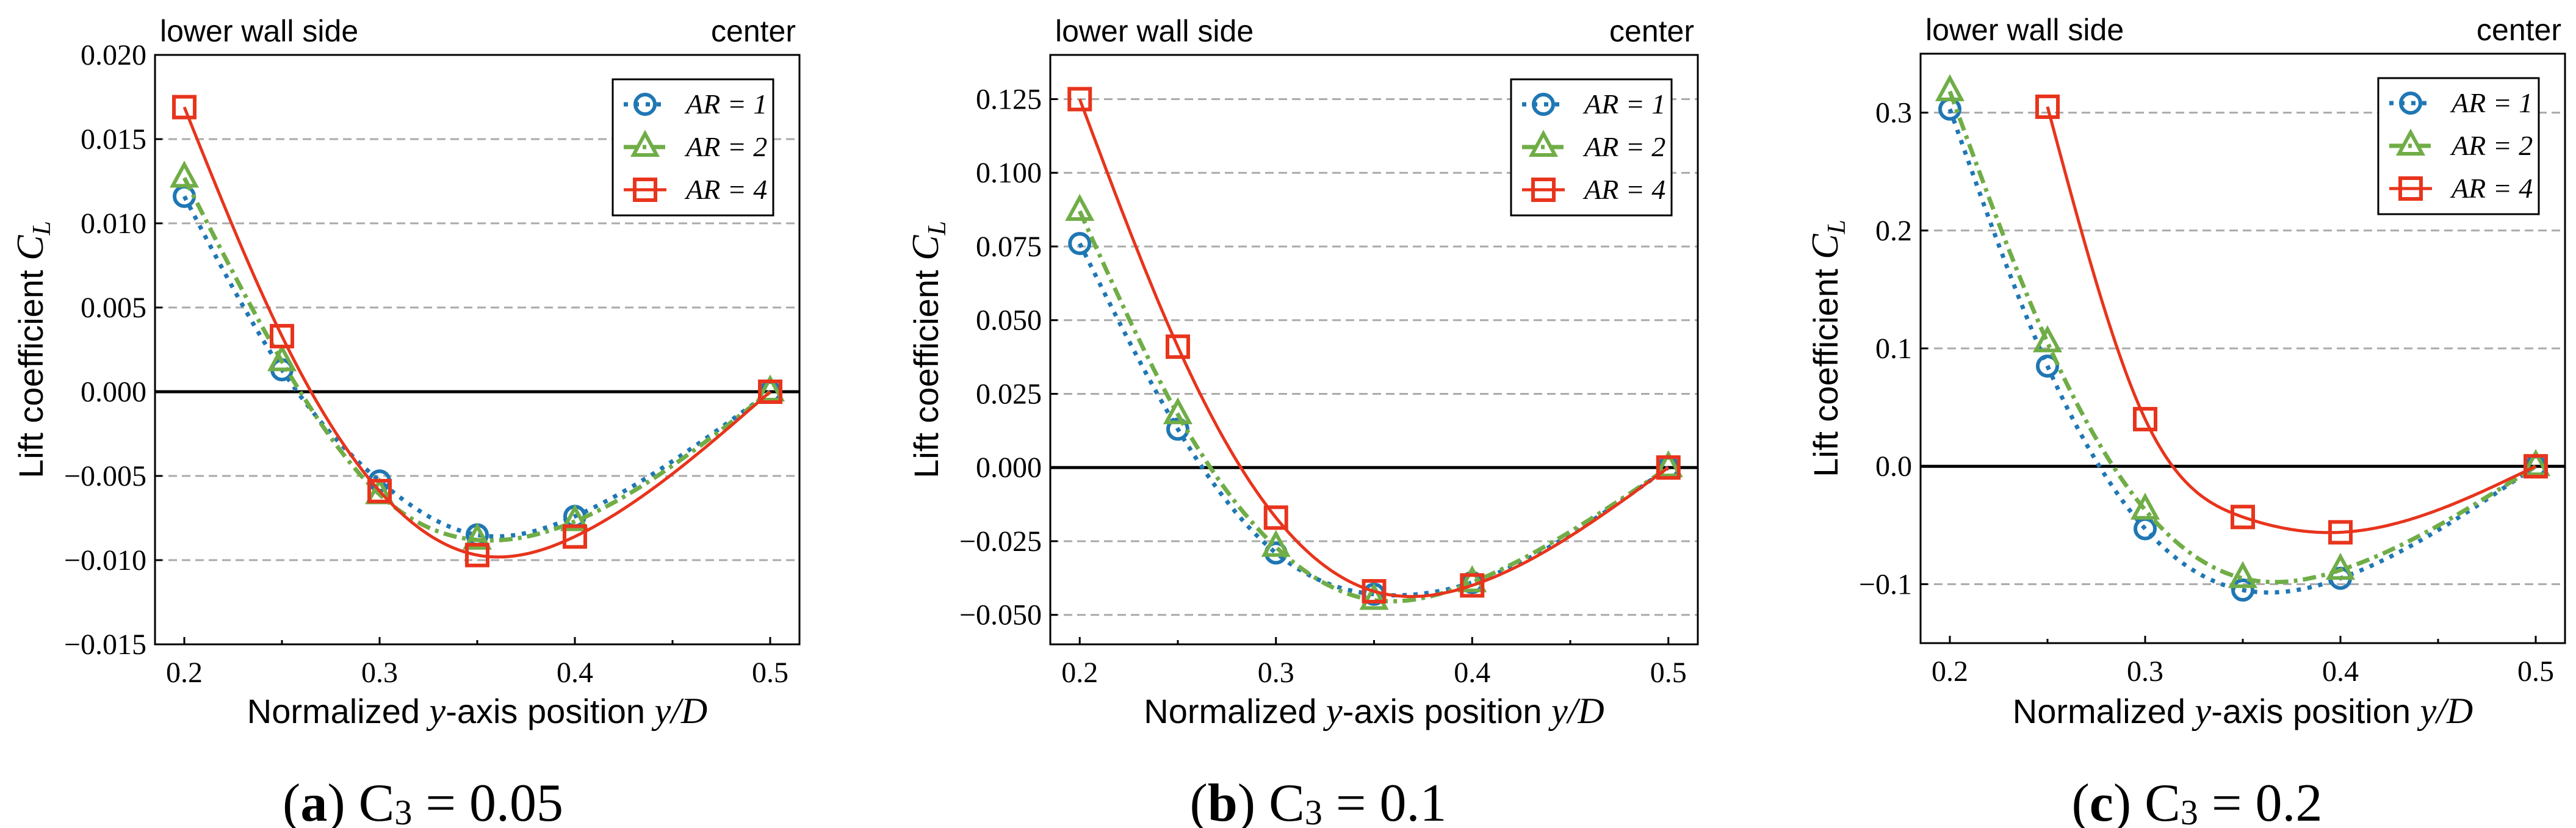  I want to click on y-tick-label: 0.025, so click(1009, 394).